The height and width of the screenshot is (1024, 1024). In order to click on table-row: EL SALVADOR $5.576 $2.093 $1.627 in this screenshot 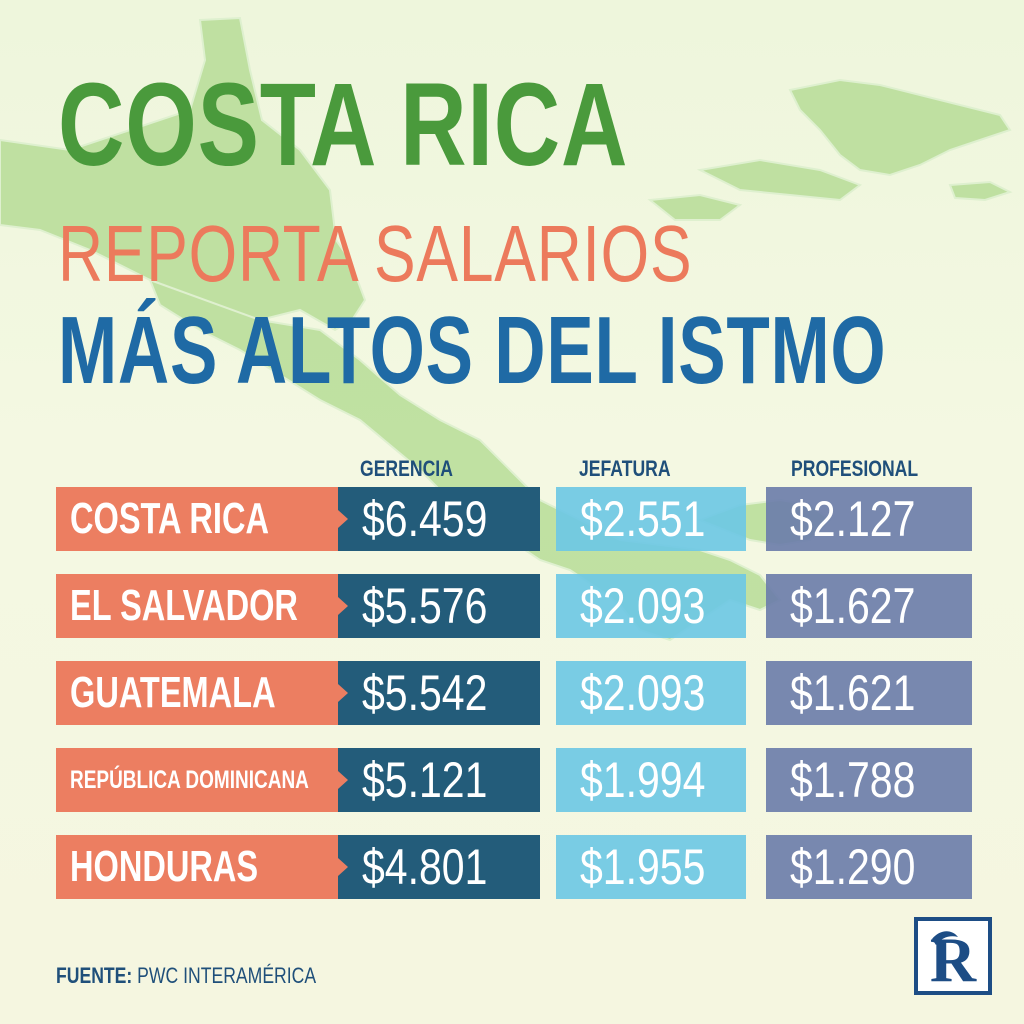, I will do `click(514, 606)`.